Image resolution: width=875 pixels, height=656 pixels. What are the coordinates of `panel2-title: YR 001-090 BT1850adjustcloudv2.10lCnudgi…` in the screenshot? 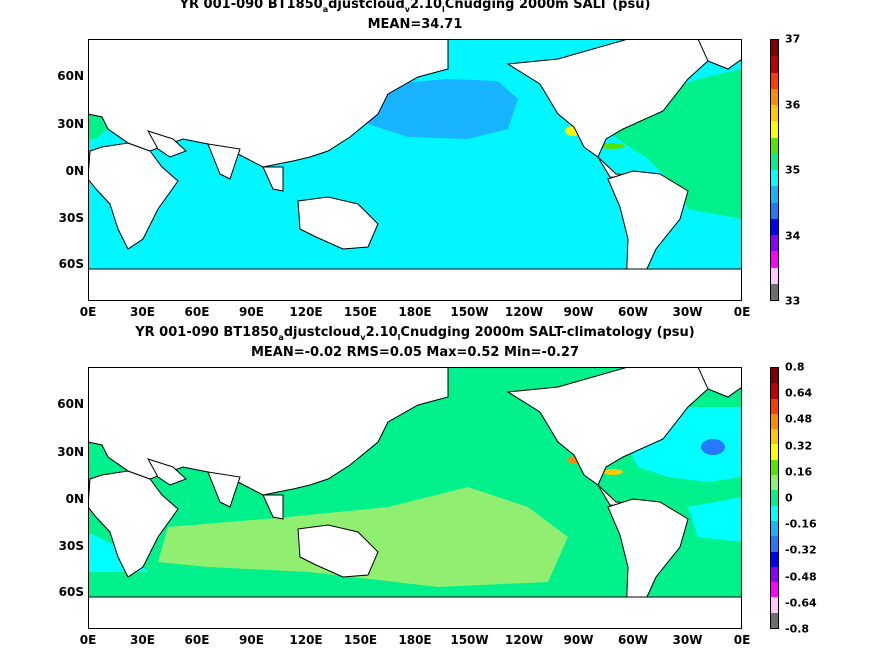 It's located at (415, 333).